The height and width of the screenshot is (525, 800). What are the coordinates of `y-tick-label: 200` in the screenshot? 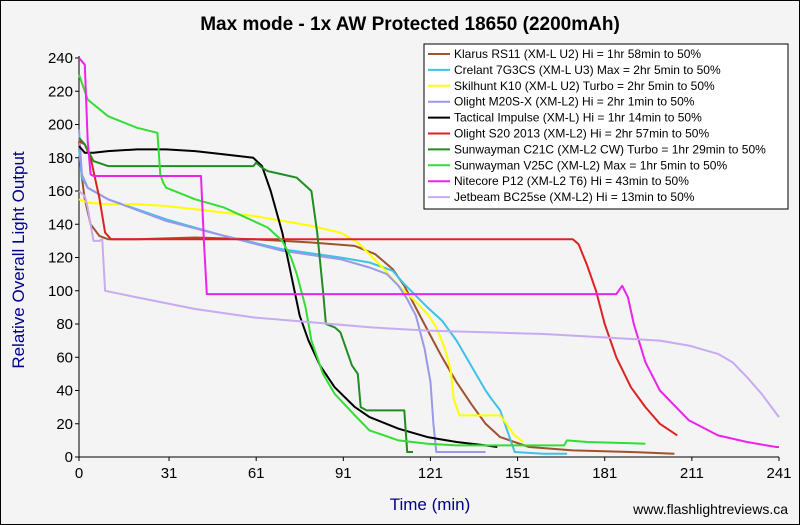 It's located at (60, 125).